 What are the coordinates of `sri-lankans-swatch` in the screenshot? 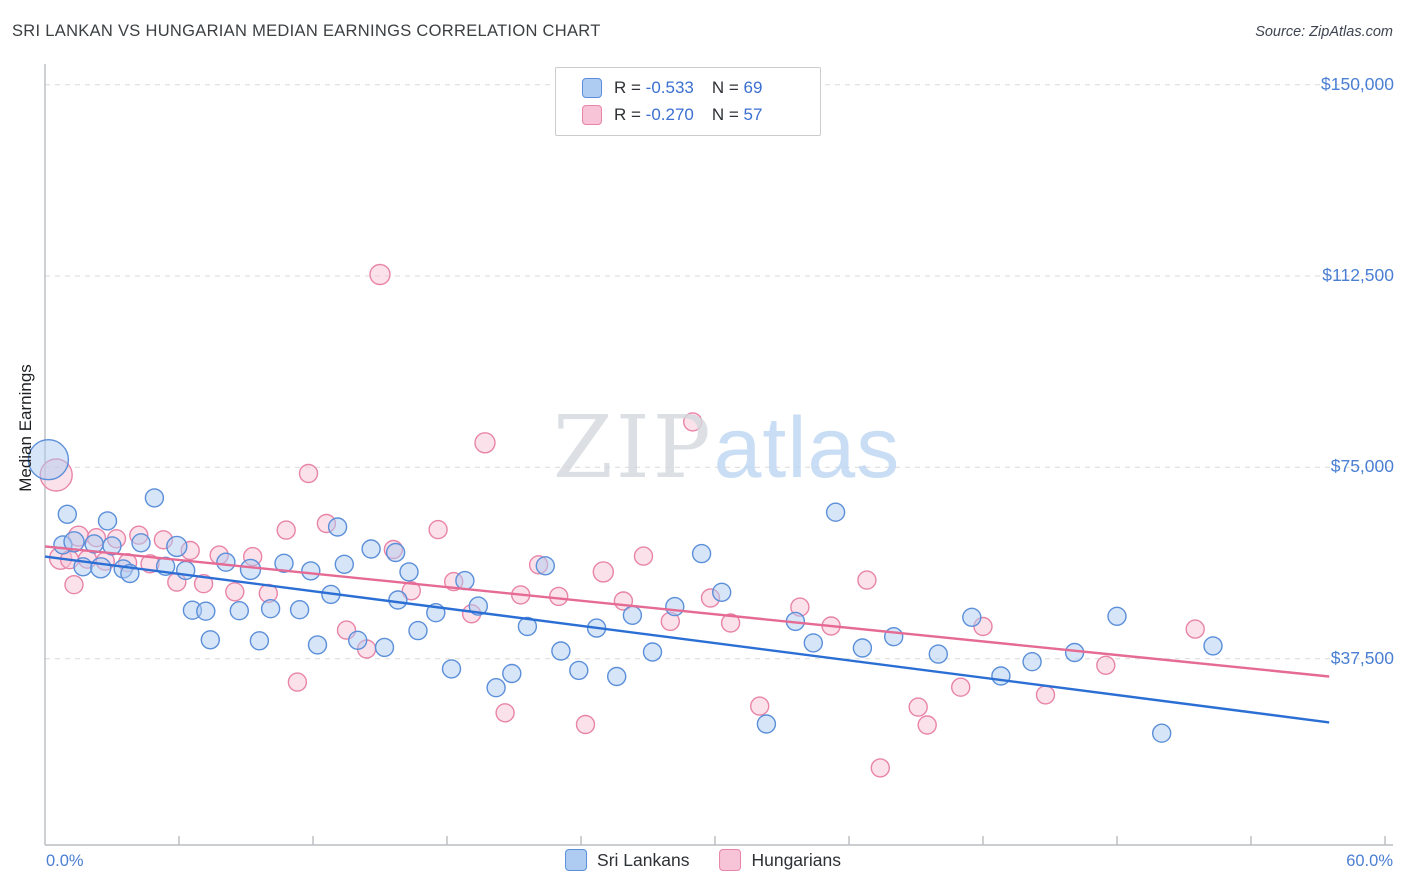 It's located at (576, 860).